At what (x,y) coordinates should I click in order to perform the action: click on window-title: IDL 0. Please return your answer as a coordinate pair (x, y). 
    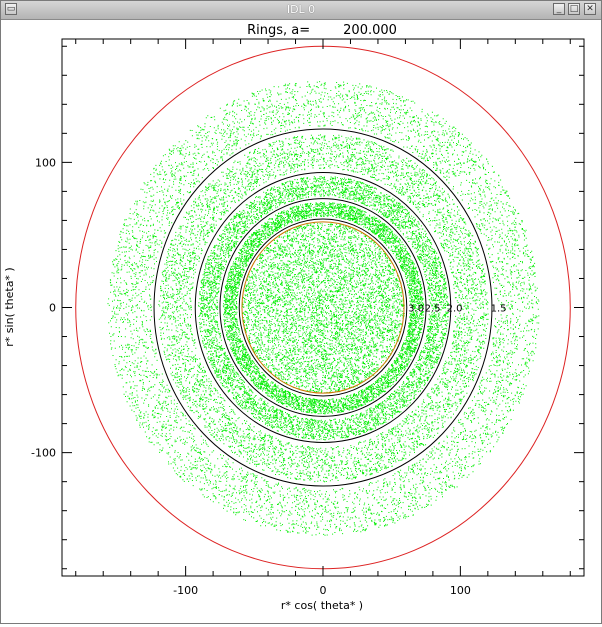
    Looking at the image, I should click on (301, 9).